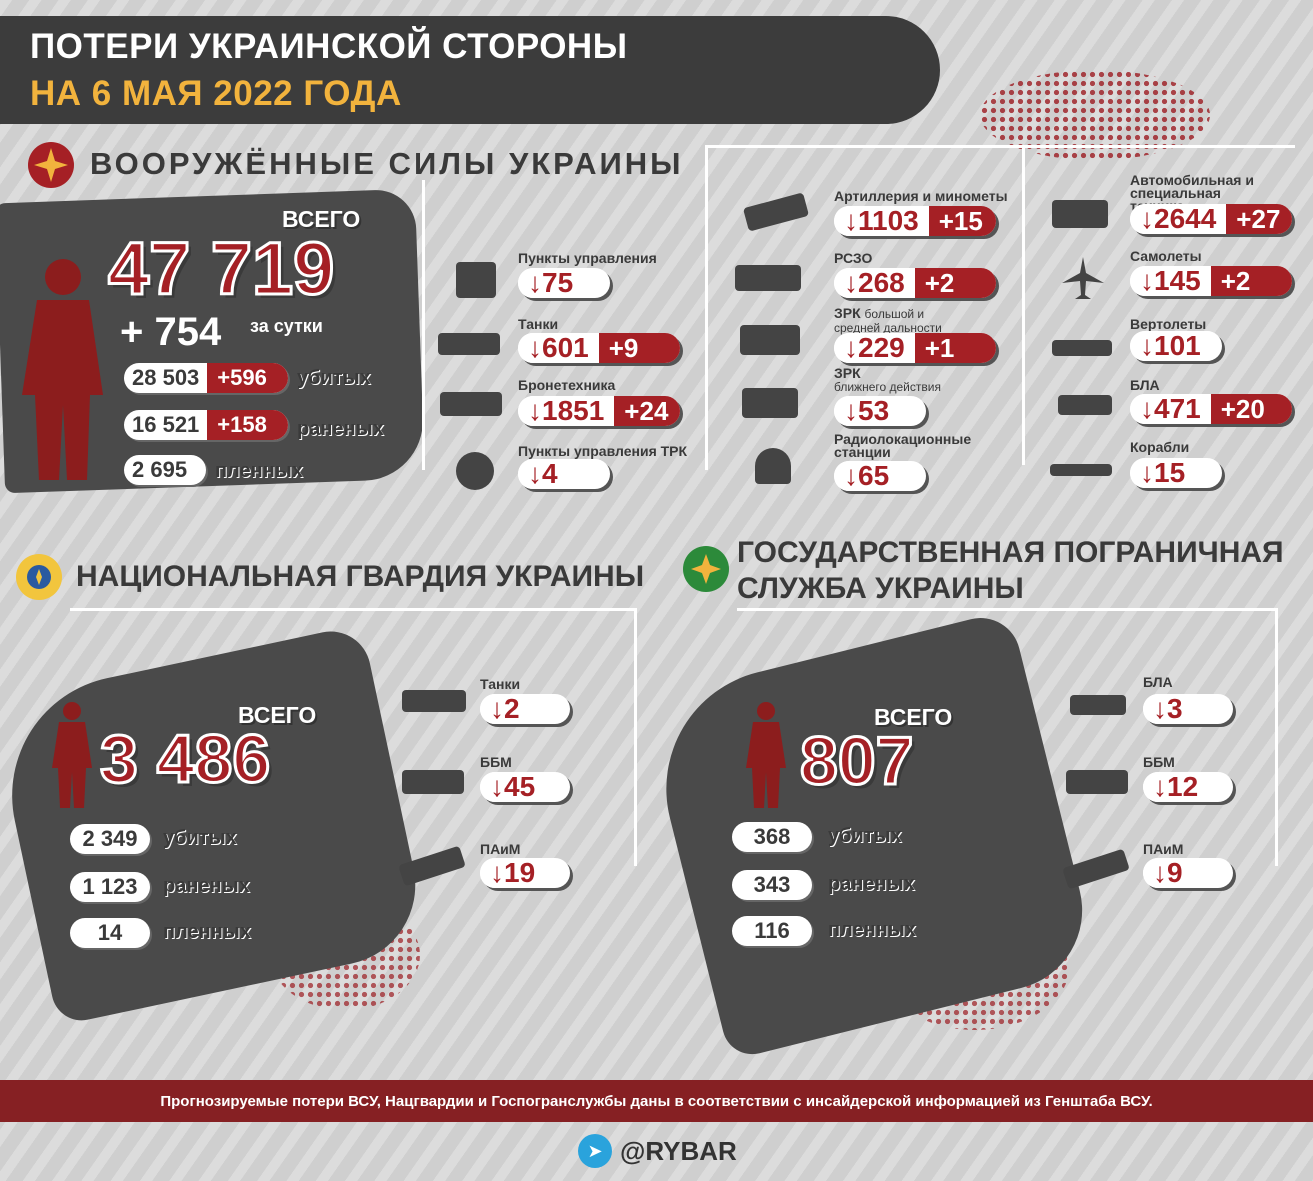 This screenshot has height=1181, width=1313. What do you see at coordinates (259, 471) in the screenshot?
I see `vsu-captured-label: пленных` at bounding box center [259, 471].